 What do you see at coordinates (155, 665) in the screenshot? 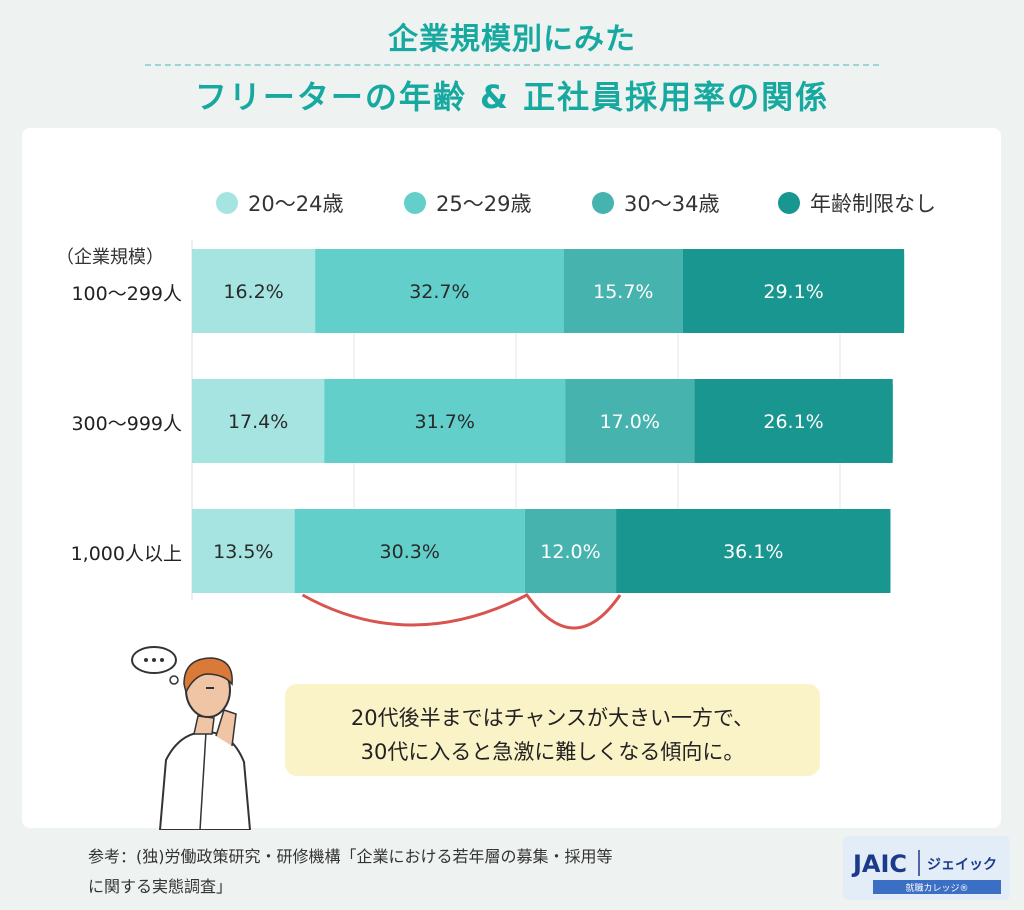
I see `thought-bubble-icon` at bounding box center [155, 665].